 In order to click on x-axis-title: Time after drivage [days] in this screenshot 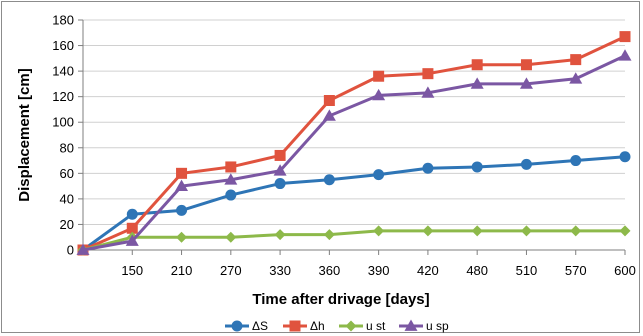, I will do `click(340, 299)`.